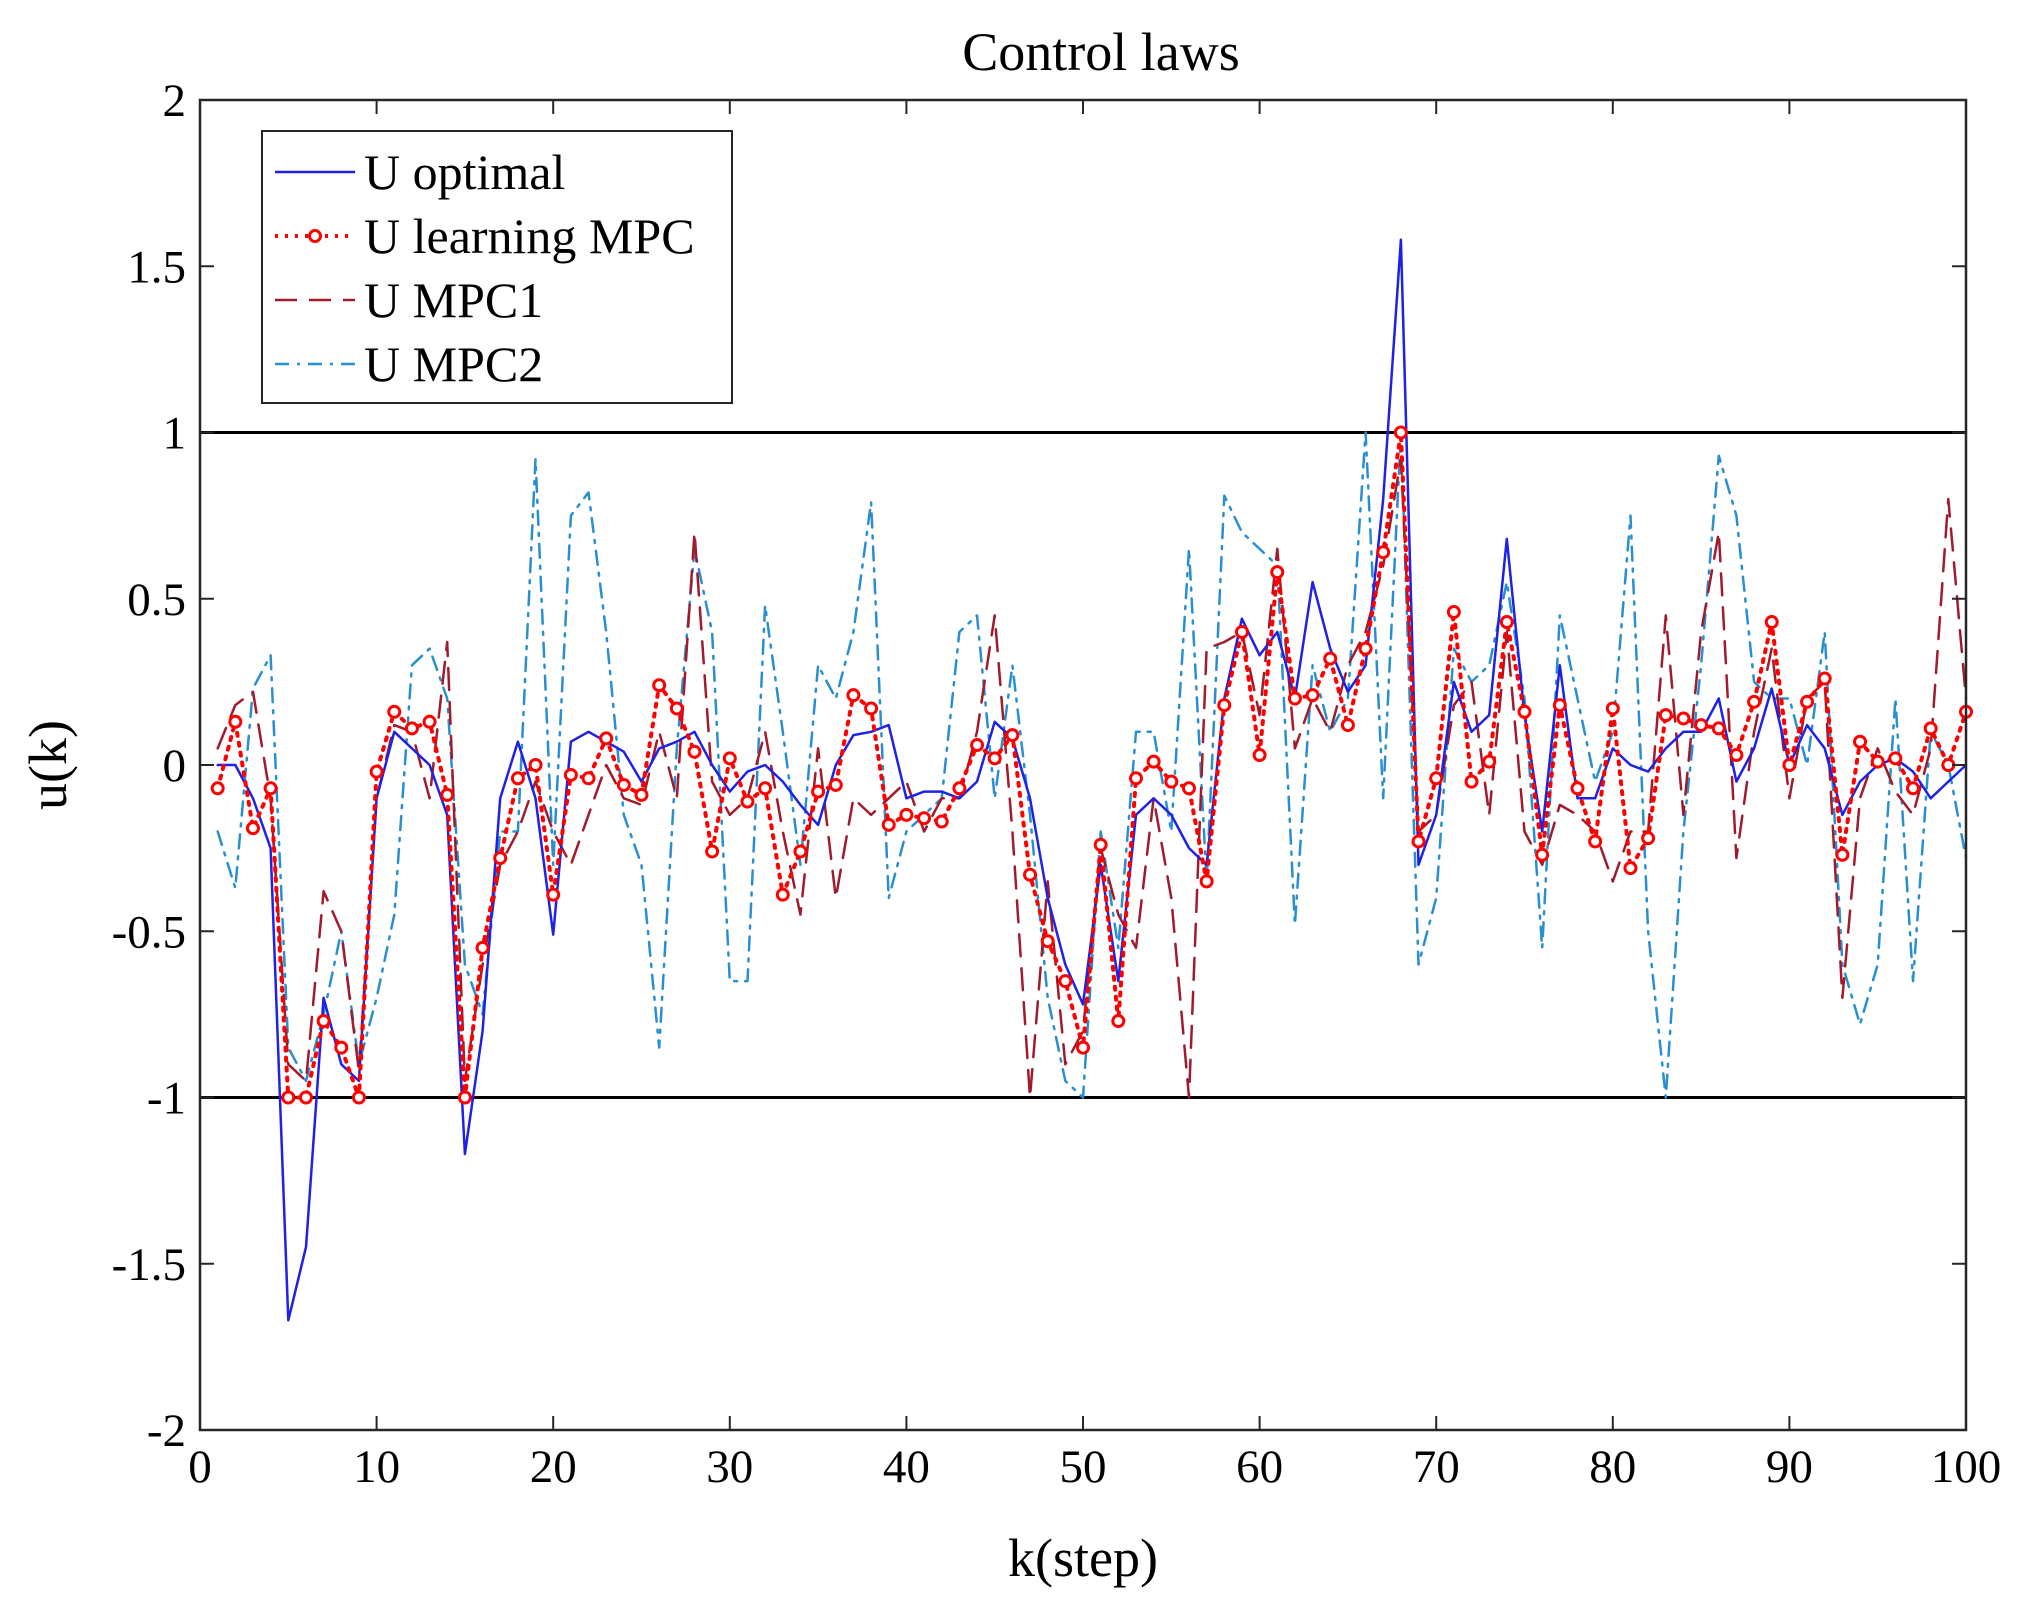 Image resolution: width=2024 pixels, height=1610 pixels. What do you see at coordinates (149, 932) in the screenshot?
I see `y-tick-label: -0.5` at bounding box center [149, 932].